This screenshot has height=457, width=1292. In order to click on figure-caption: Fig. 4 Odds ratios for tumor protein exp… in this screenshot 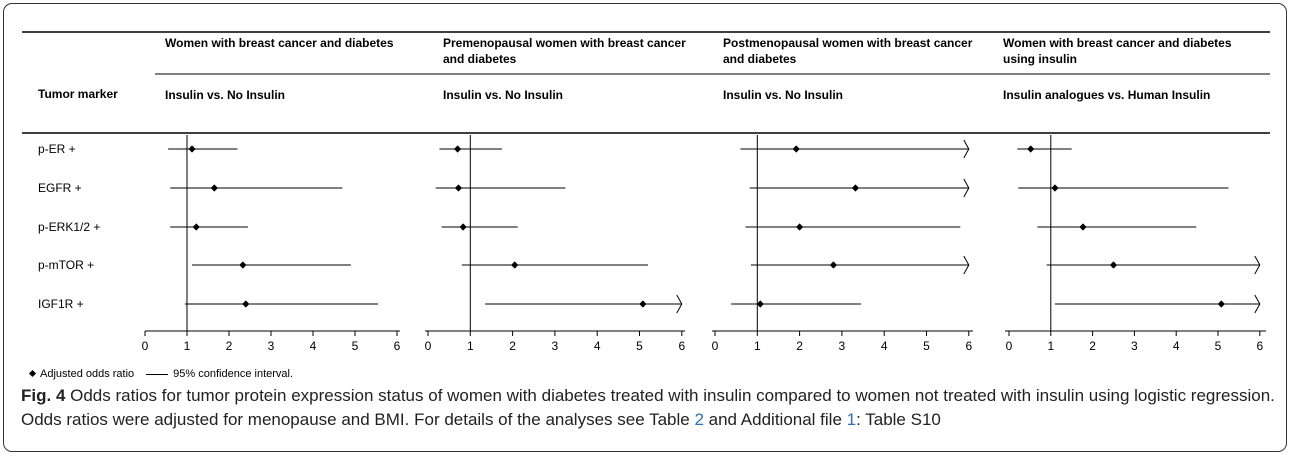, I will do `click(648, 408)`.